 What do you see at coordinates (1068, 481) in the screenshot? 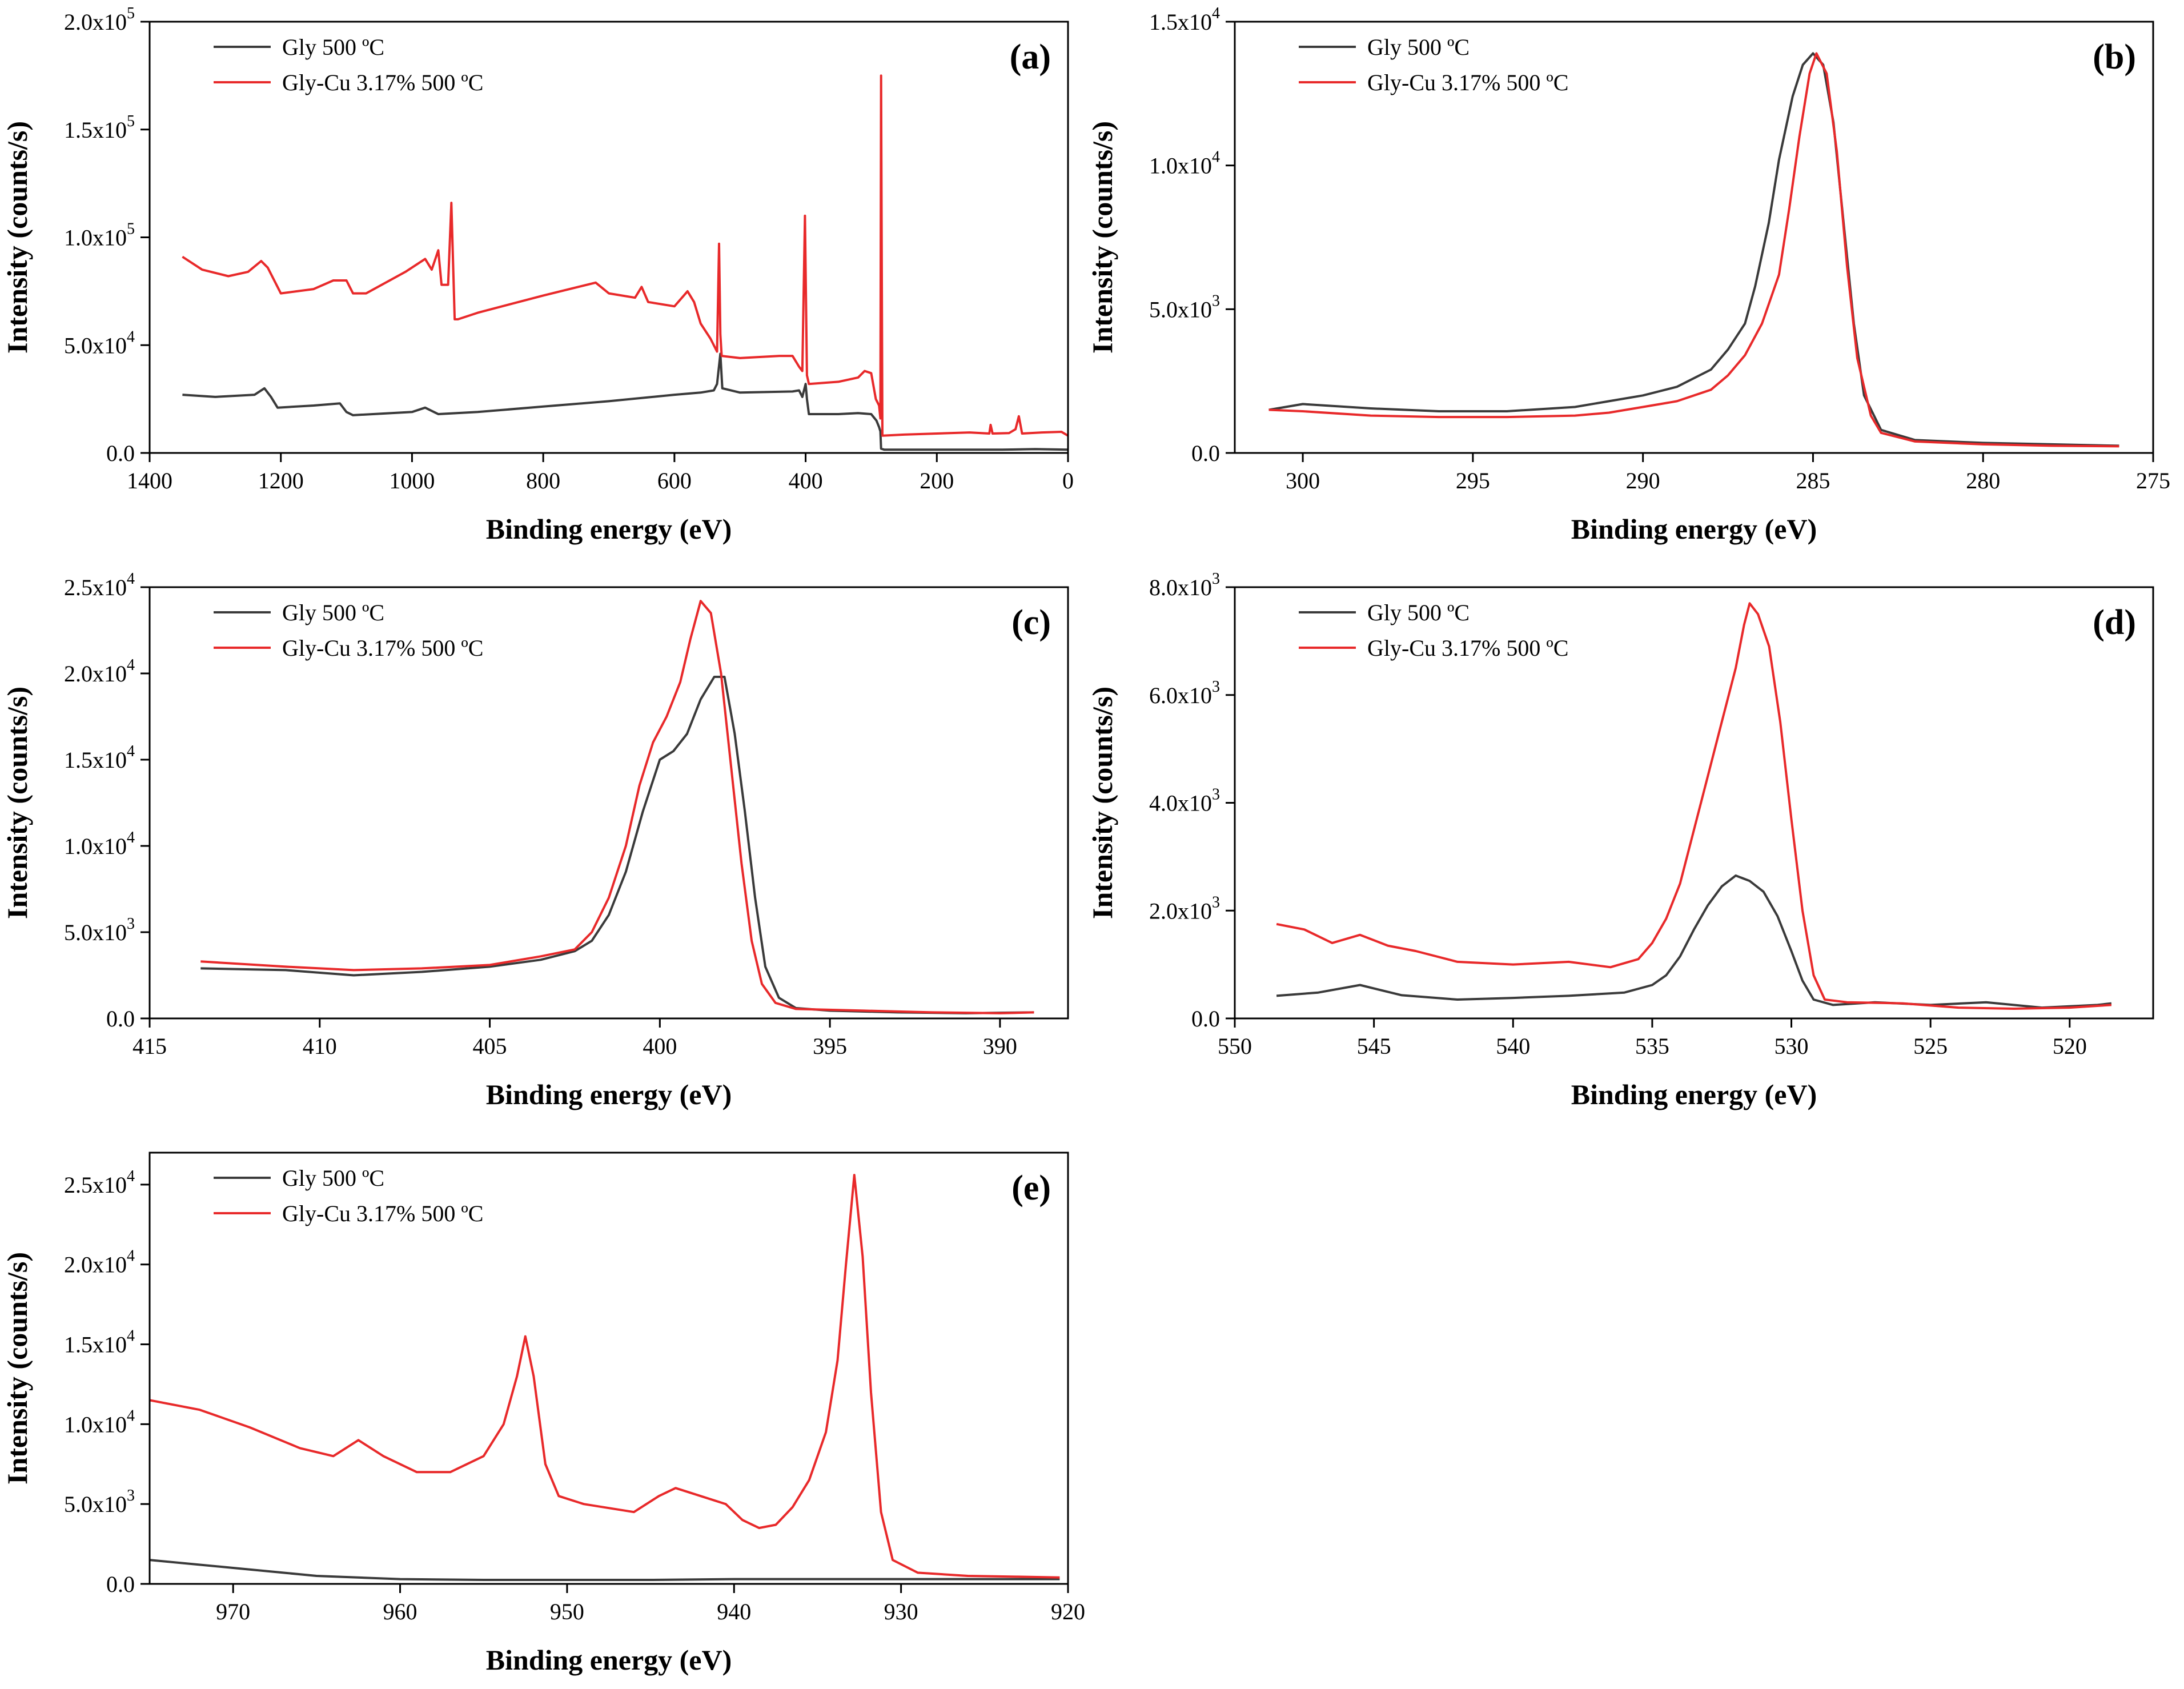
I see `x-tick-label: 0` at bounding box center [1068, 481].